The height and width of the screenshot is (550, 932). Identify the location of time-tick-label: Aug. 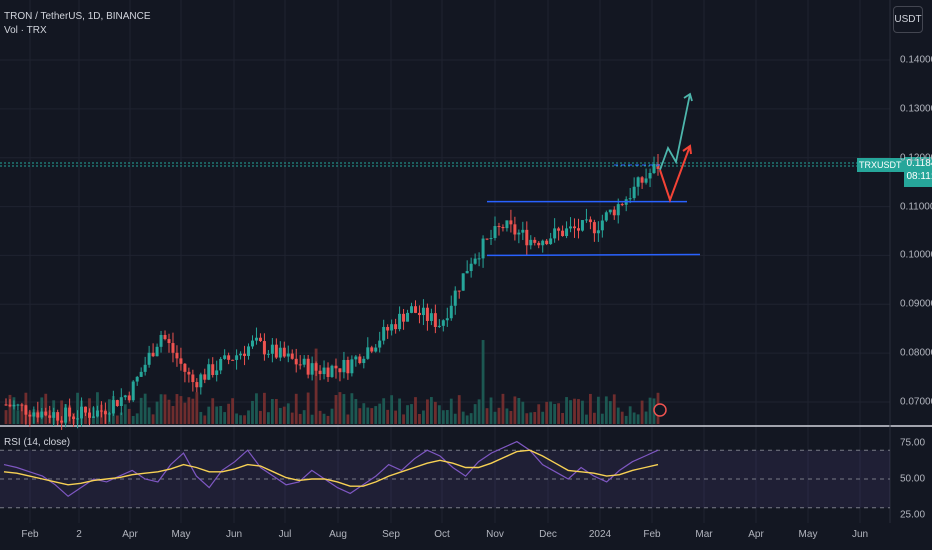
(338, 534).